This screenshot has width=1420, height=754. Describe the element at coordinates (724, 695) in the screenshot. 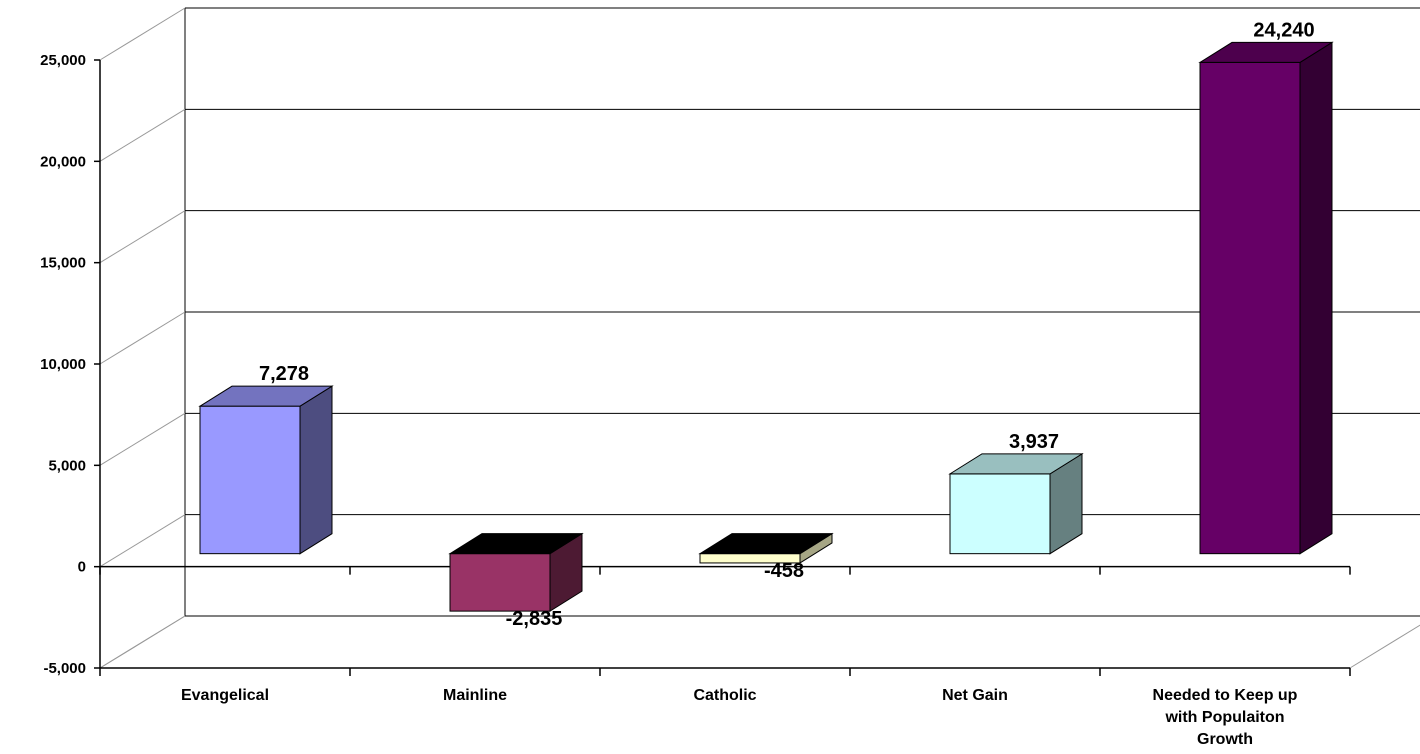

I see `category-label-2-line-0: Catholic` at that location.